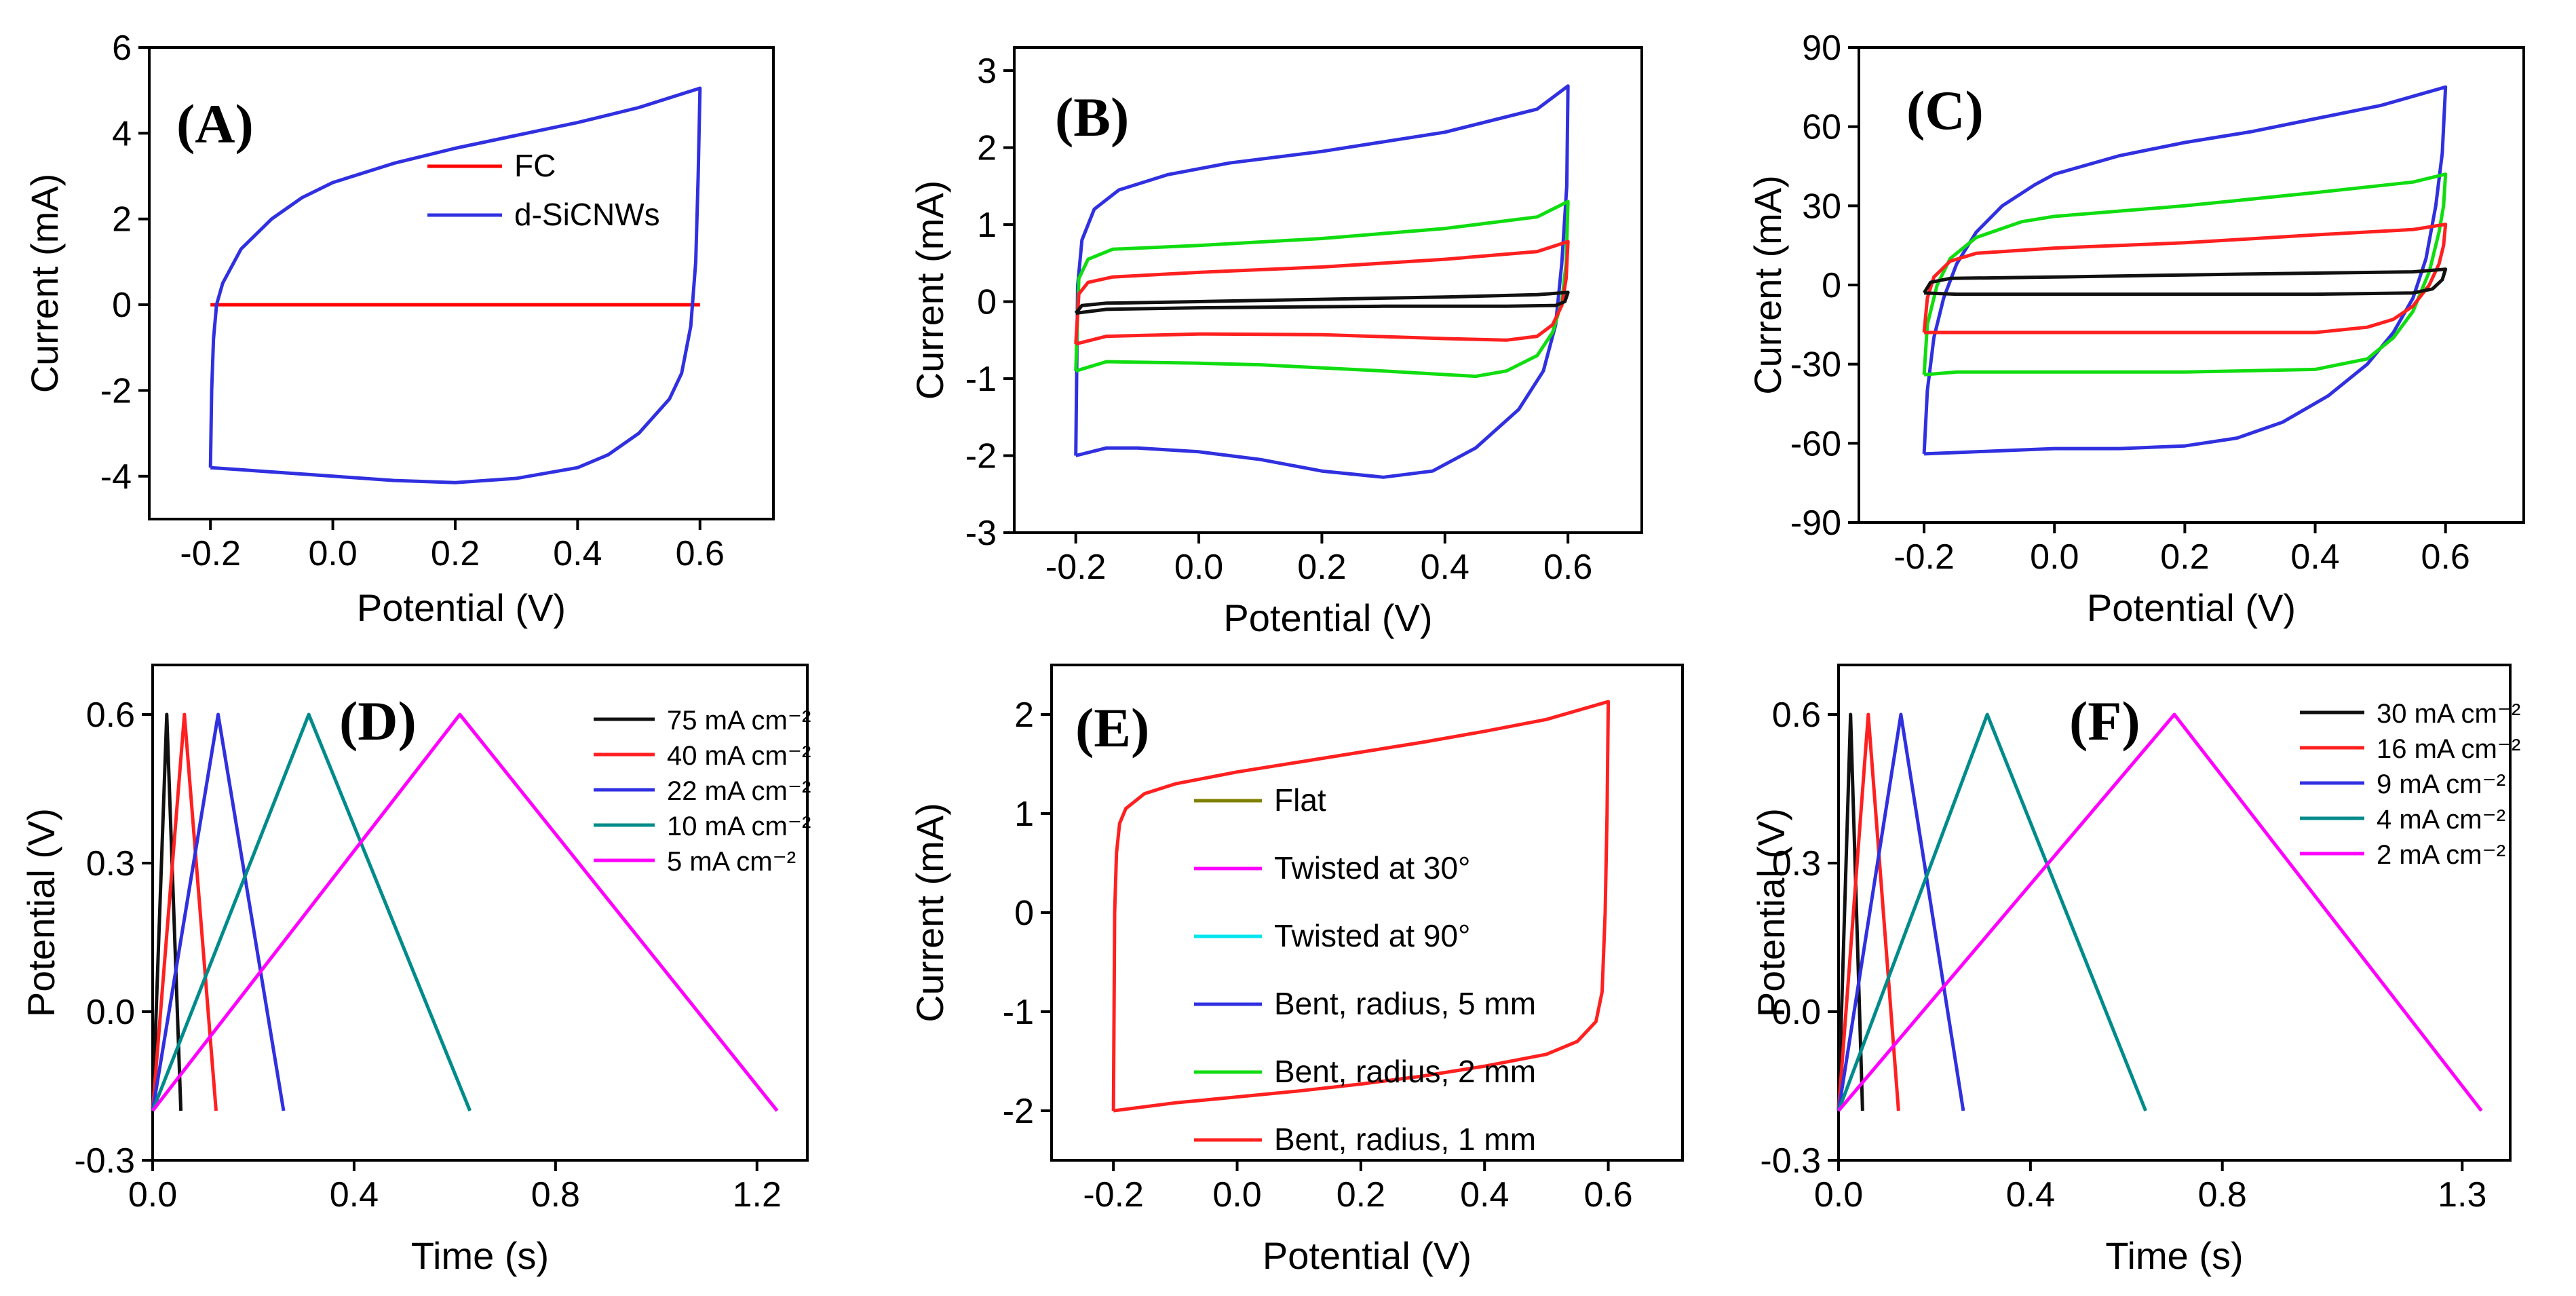  What do you see at coordinates (480, 1255) in the screenshot?
I see `panel-d-x-axis-label: Time (s)` at bounding box center [480, 1255].